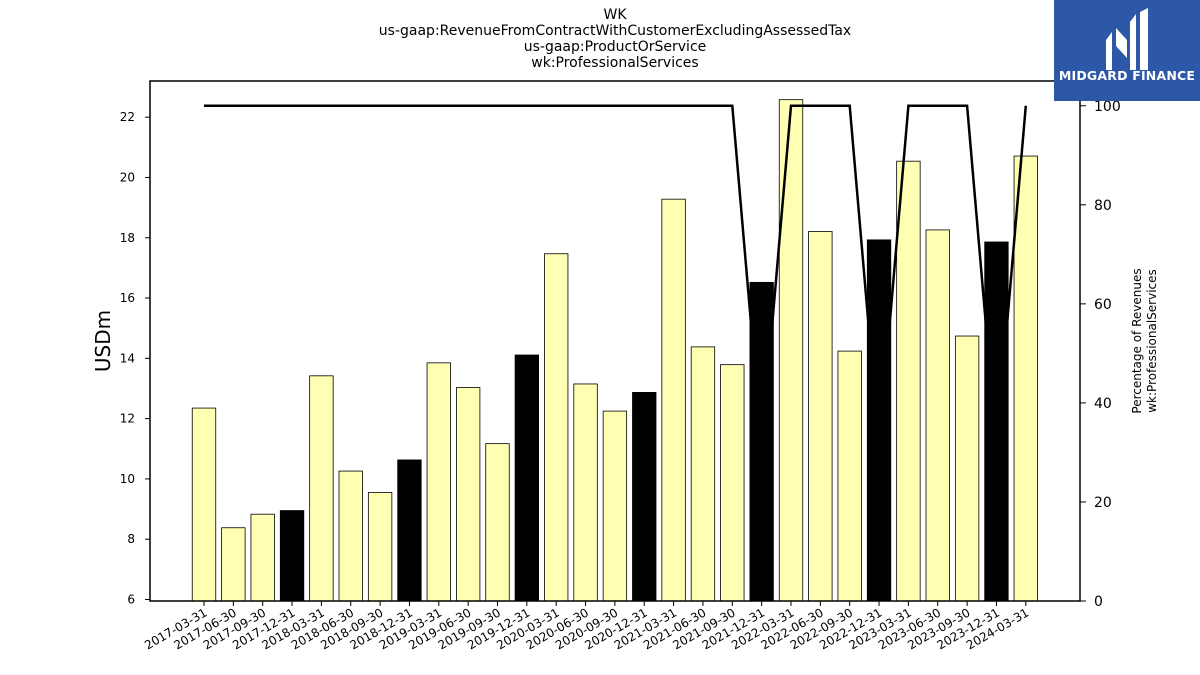 The height and width of the screenshot is (675, 1200). Describe the element at coordinates (1152, 341) in the screenshot. I see `y2-axis-label-line-2: wk:ProfessionalServices` at that location.